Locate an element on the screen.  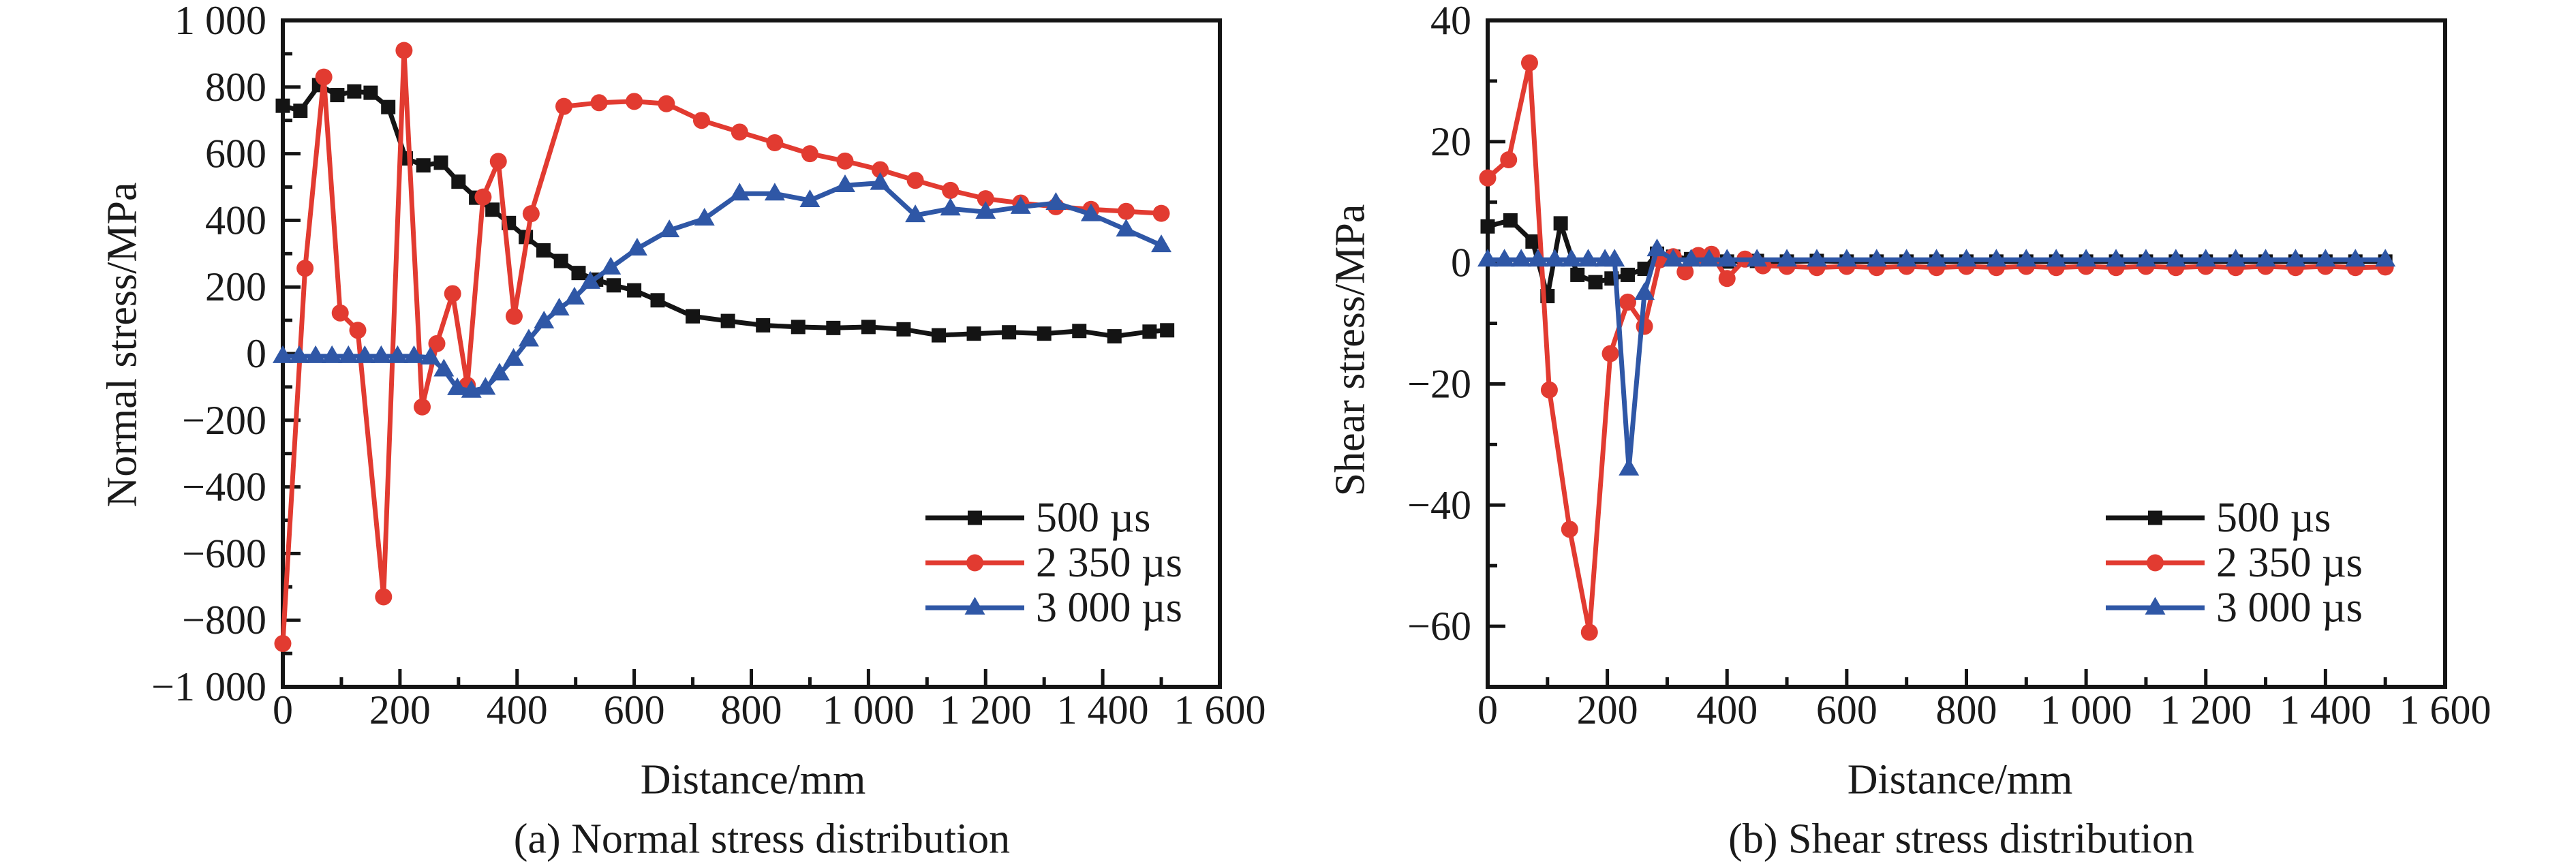
legend-label: 3 000 µs is located at coordinates (2289, 608).